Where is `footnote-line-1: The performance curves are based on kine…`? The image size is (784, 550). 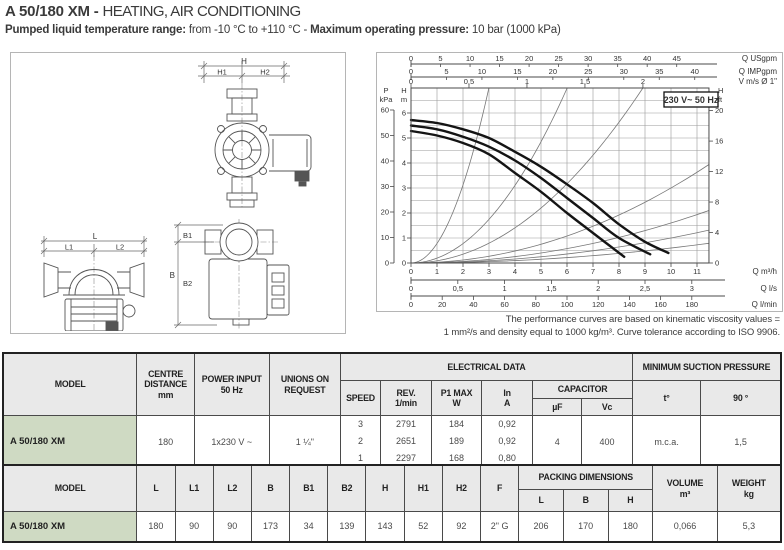 footnote-line-1: The performance curves are based on kine… is located at coordinates (642, 319).